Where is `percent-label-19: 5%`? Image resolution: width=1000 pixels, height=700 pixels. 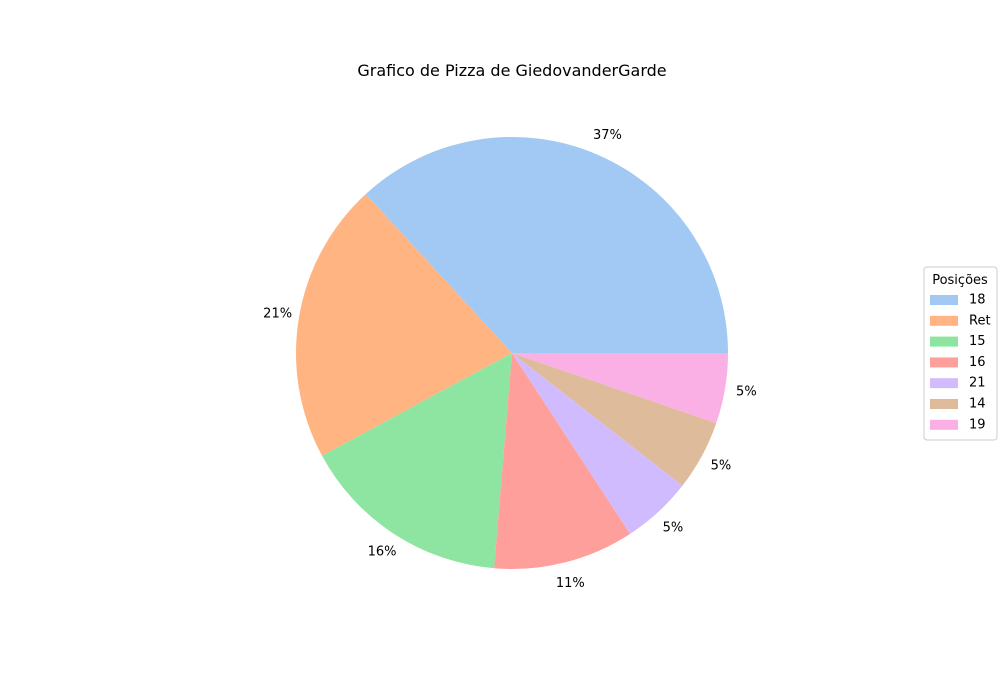
percent-label-19: 5% is located at coordinates (746, 392).